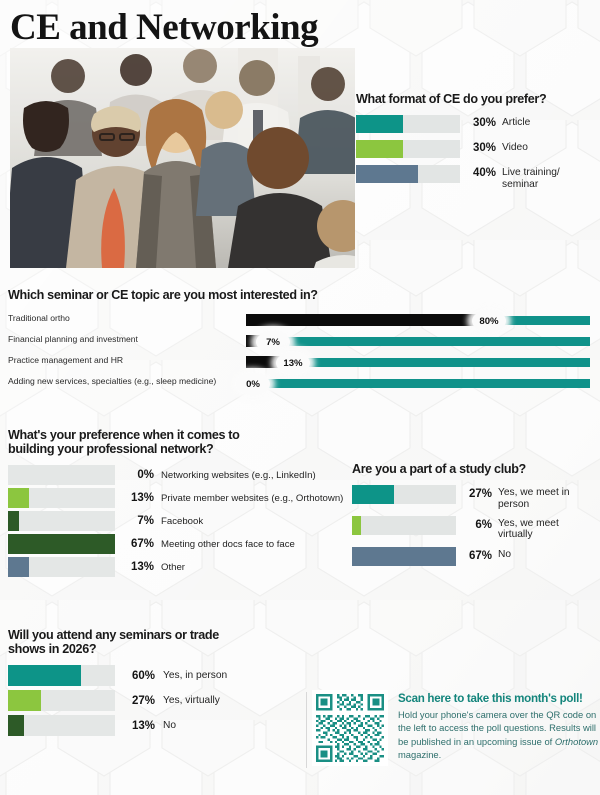 The height and width of the screenshot is (795, 600). What do you see at coordinates (73, 339) in the screenshot?
I see `bar-label: Financial planning and investment` at bounding box center [73, 339].